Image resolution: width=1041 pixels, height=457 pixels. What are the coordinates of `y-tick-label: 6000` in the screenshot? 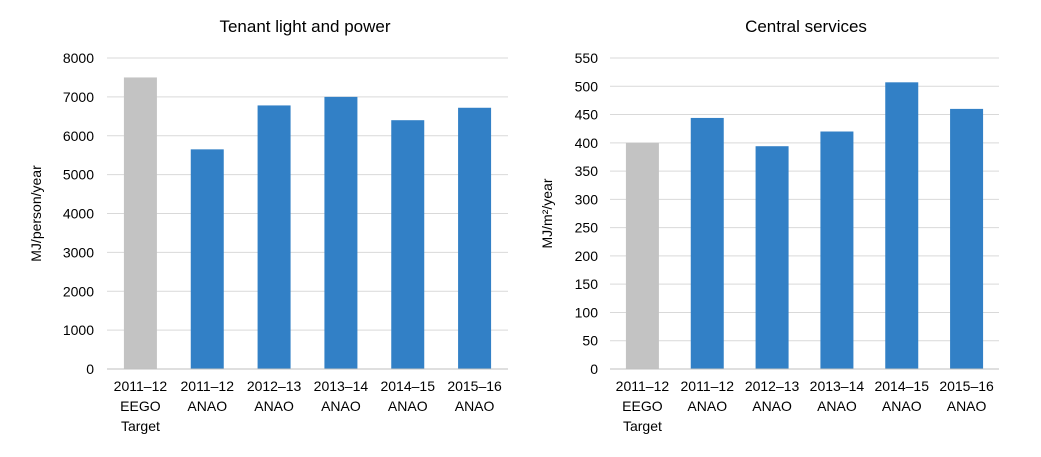 It's located at (78, 136).